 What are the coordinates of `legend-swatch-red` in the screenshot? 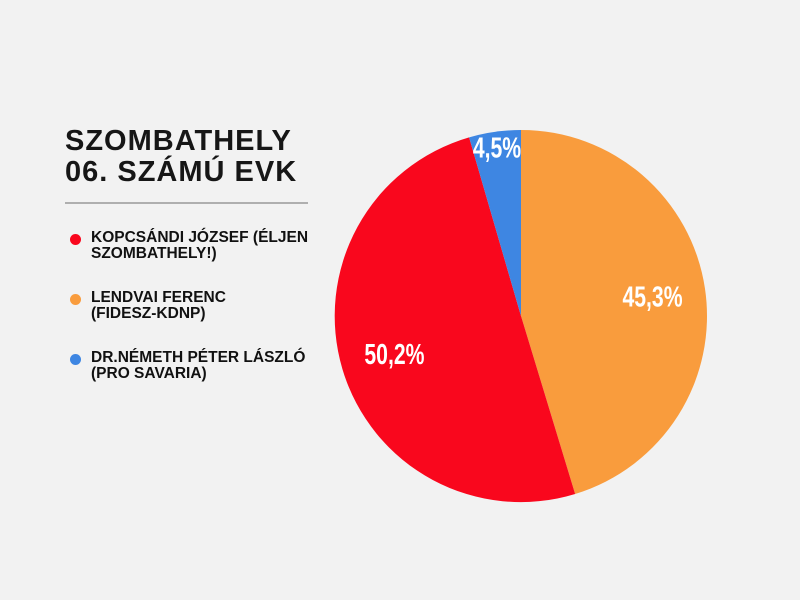 It's located at (75, 239).